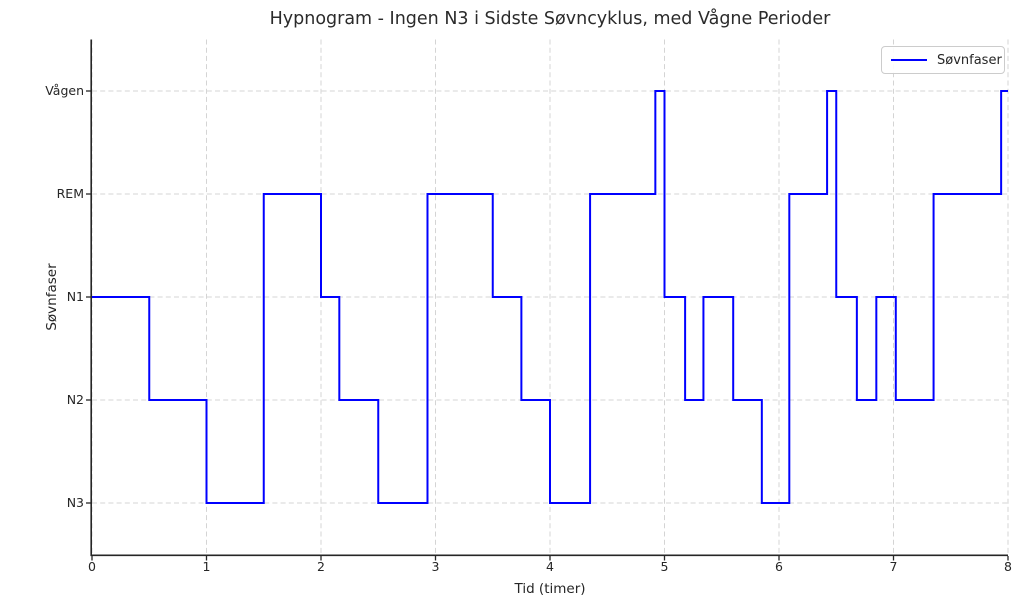 Image resolution: width=1024 pixels, height=611 pixels. I want to click on y-tick-label: N2, so click(75, 399).